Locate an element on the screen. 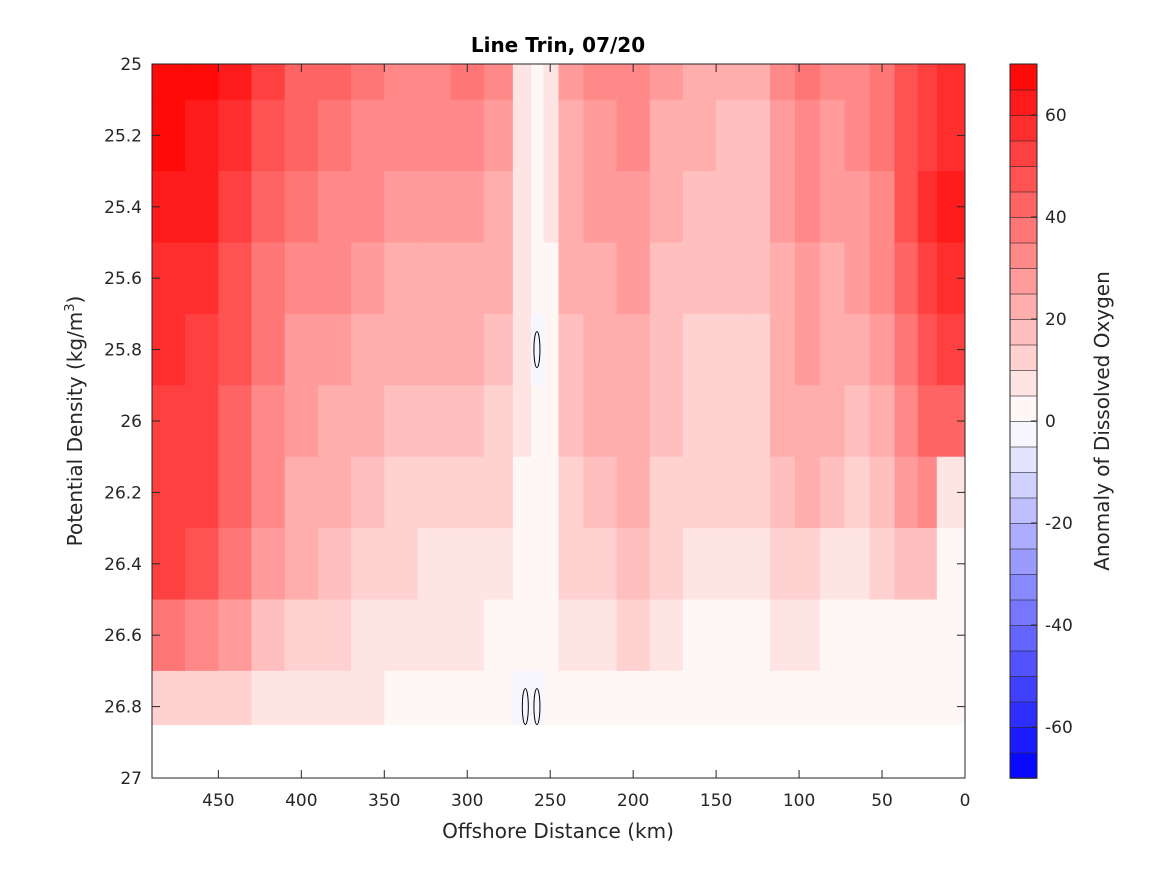 The width and height of the screenshot is (1167, 875). zero-contour is located at coordinates (537, 707).